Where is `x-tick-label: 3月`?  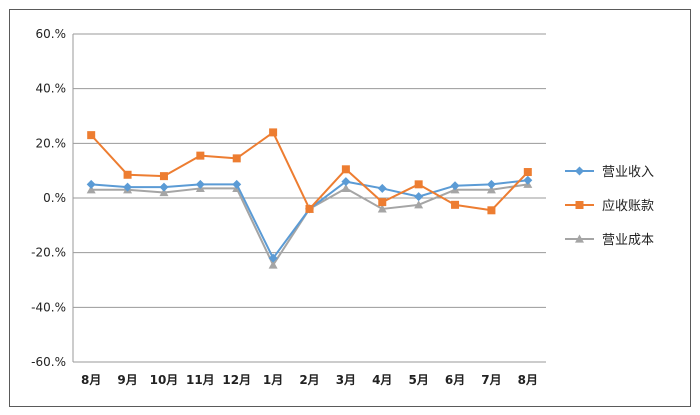 x-tick-label: 3月 is located at coordinates (346, 380).